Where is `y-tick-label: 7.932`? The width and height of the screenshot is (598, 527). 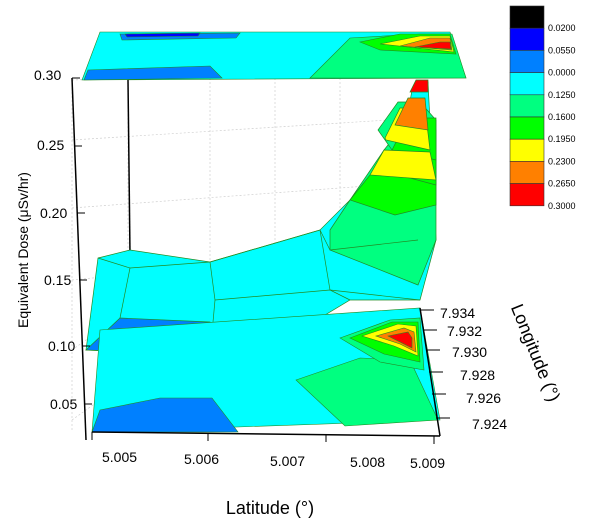
y-tick-label: 7.932 is located at coordinates (464, 331).